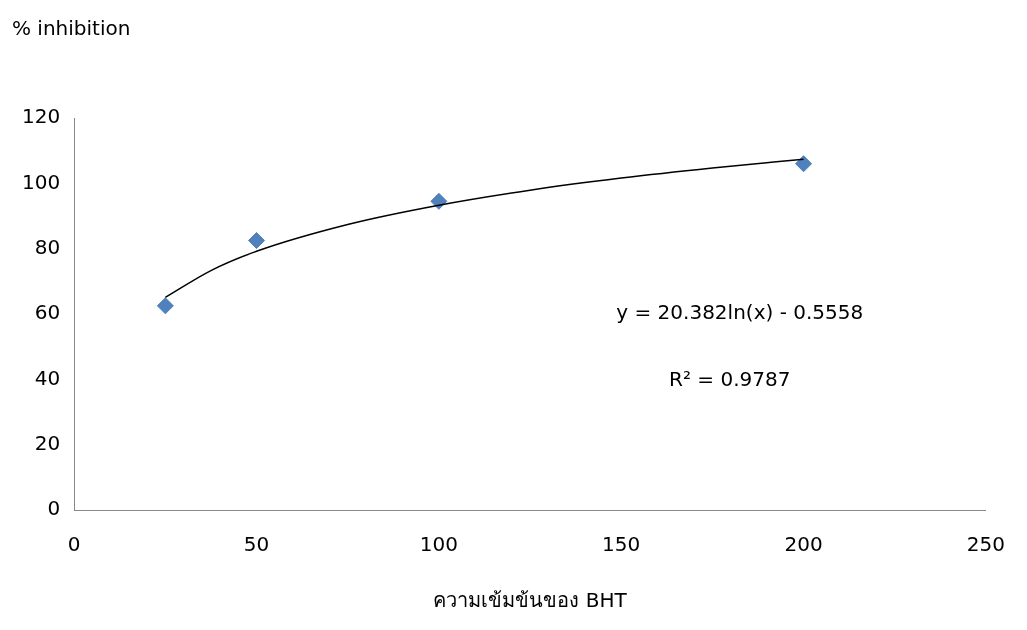  Describe the element at coordinates (47, 377) in the screenshot. I see `y-tick-label: 40` at that location.